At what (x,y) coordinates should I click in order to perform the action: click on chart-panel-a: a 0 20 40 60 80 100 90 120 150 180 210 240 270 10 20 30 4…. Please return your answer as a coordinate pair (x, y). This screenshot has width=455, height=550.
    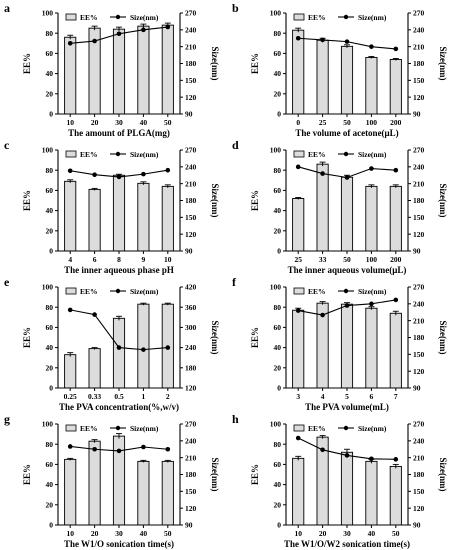
    Looking at the image, I should click on (112, 69).